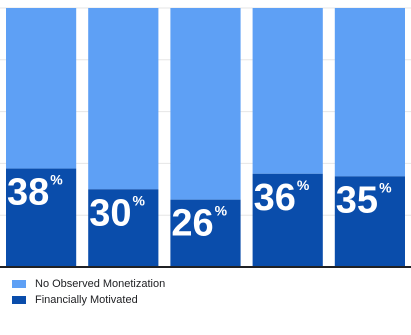 The image size is (411, 335). What do you see at coordinates (19, 300) in the screenshot?
I see `legend-swatch-financially-motivated` at bounding box center [19, 300].